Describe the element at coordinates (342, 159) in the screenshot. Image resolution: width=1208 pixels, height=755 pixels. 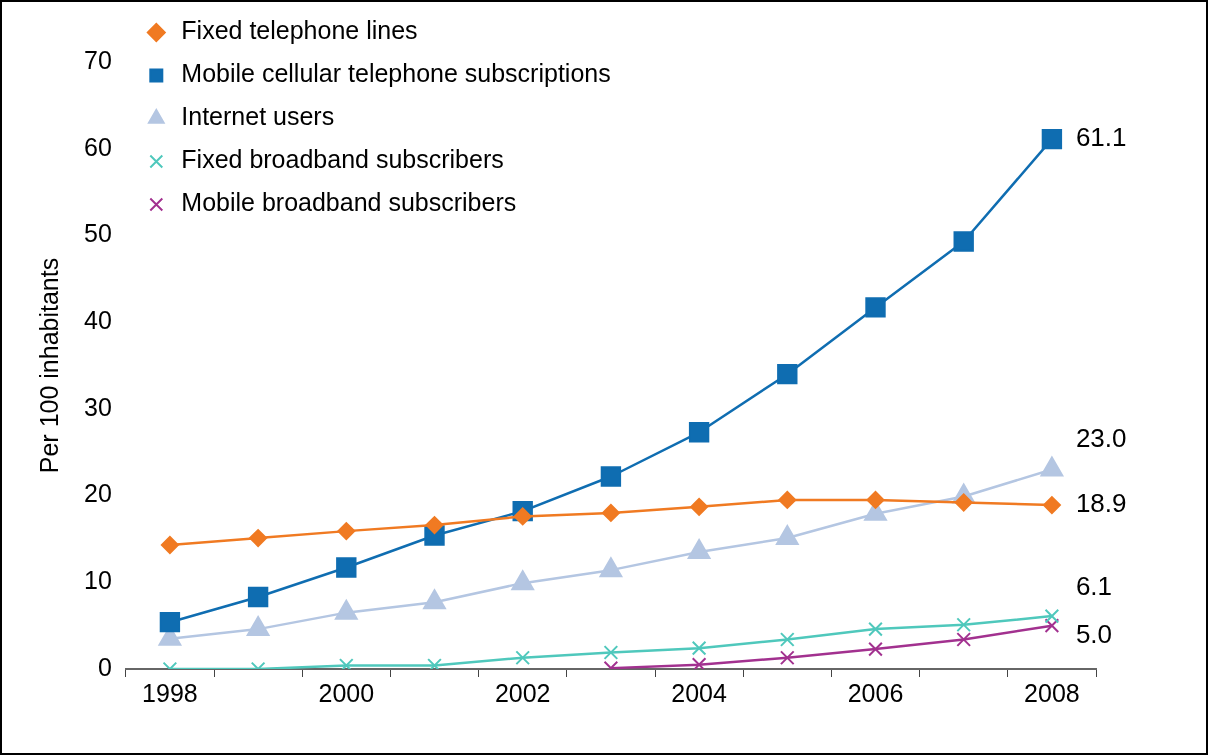
I see `legend-label: Fixed broadband subscribers` at that location.